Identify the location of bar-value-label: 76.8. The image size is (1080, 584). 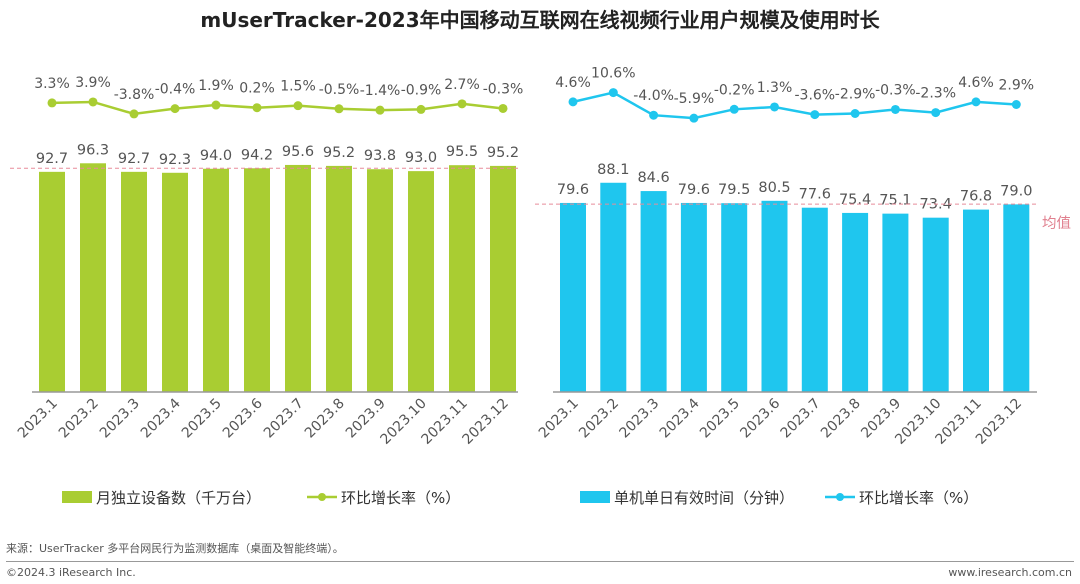
(976, 197).